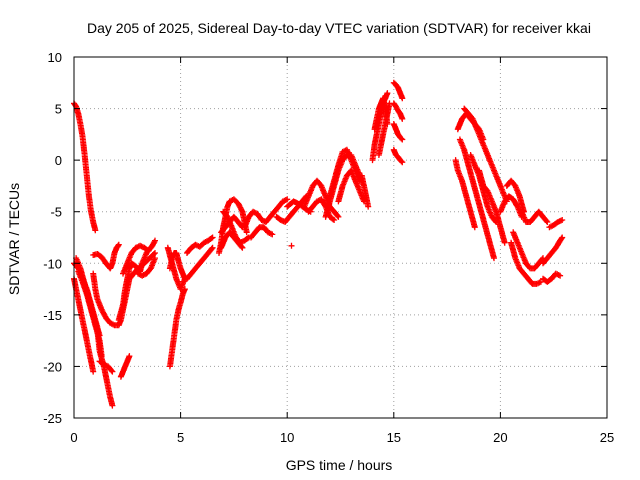 This screenshot has width=640, height=480. I want to click on y-tick-label: -5, so click(56, 212).